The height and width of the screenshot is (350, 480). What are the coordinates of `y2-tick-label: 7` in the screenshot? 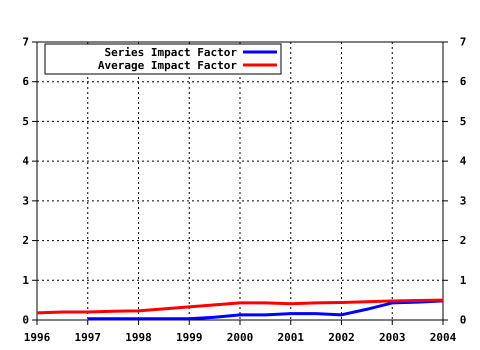 It's located at (463, 42).